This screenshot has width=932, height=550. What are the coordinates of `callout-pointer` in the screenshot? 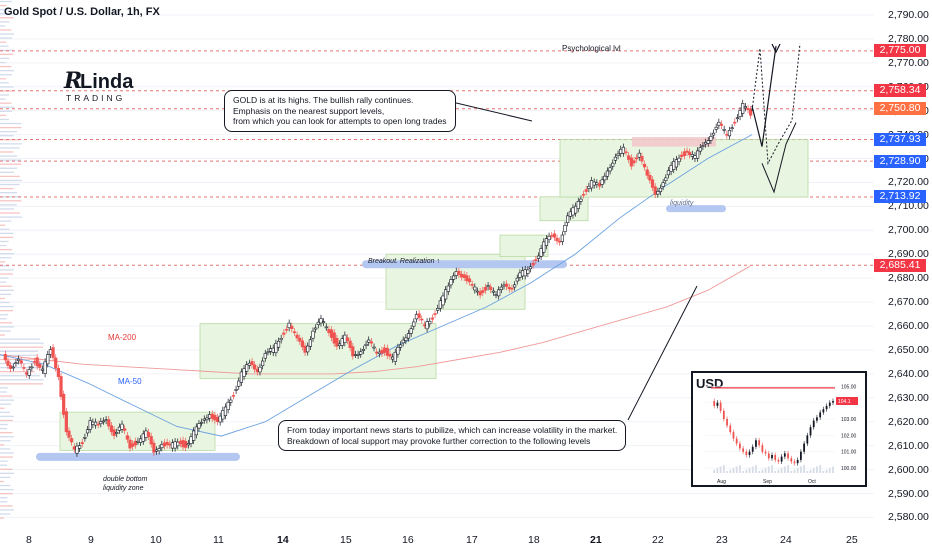 It's located at (492, 111).